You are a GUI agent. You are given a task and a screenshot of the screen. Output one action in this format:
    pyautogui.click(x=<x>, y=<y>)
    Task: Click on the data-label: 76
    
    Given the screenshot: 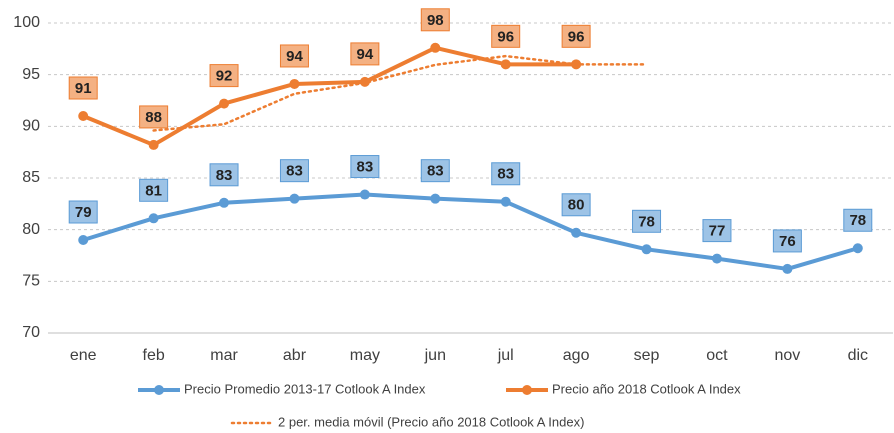 What is the action you would take?
    pyautogui.click(x=787, y=241)
    